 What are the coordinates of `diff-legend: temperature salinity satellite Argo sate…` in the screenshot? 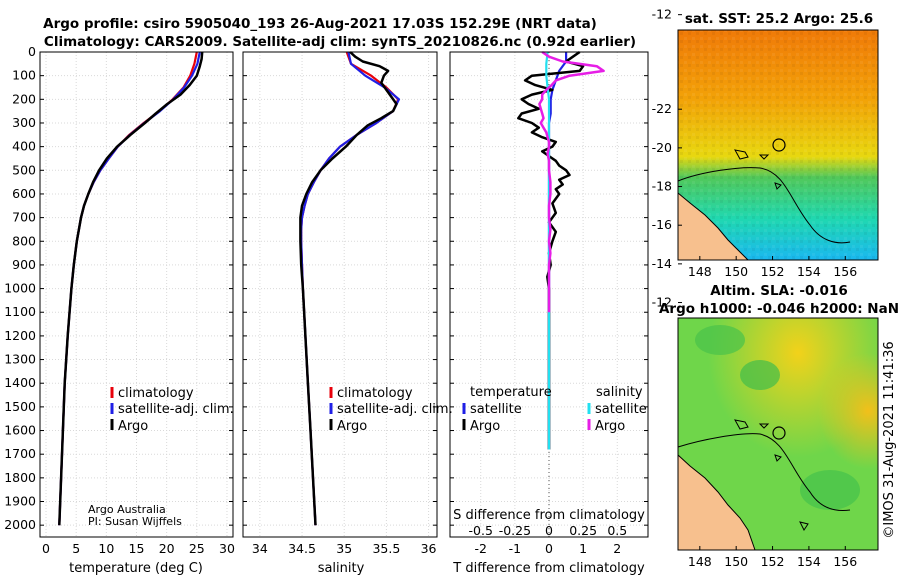 It's located at (554, 409).